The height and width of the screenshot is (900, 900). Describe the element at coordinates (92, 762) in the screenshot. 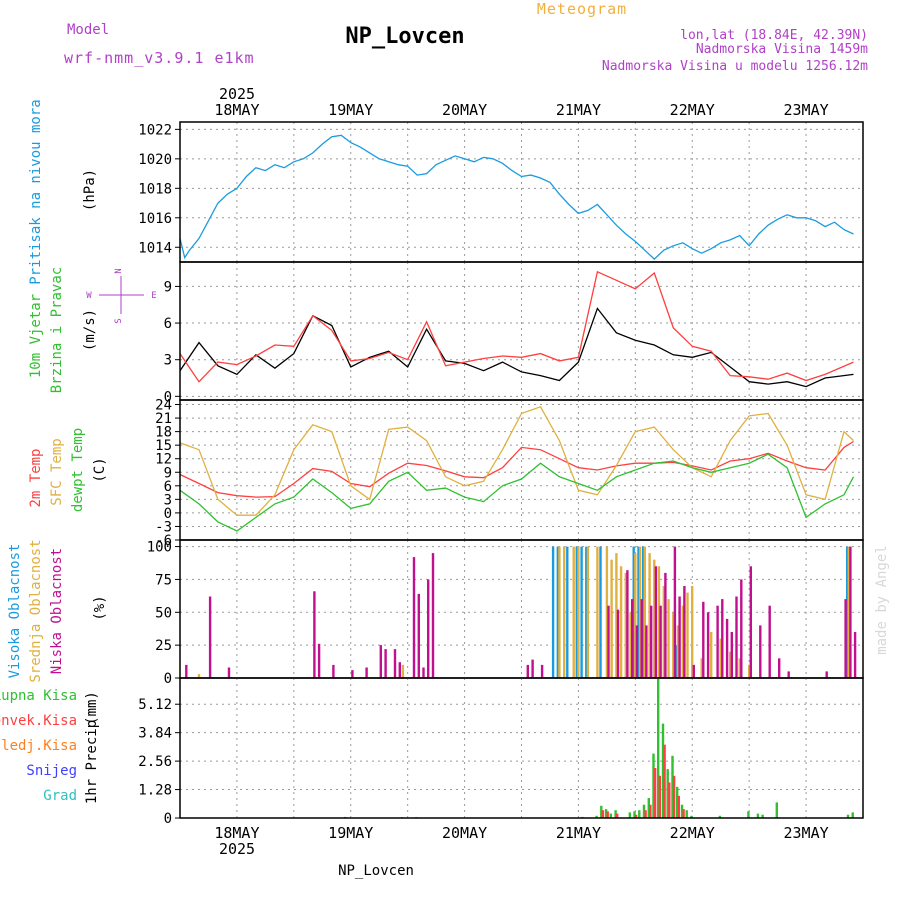

I see `precip-ylabel: 1hr Precip` at that location.